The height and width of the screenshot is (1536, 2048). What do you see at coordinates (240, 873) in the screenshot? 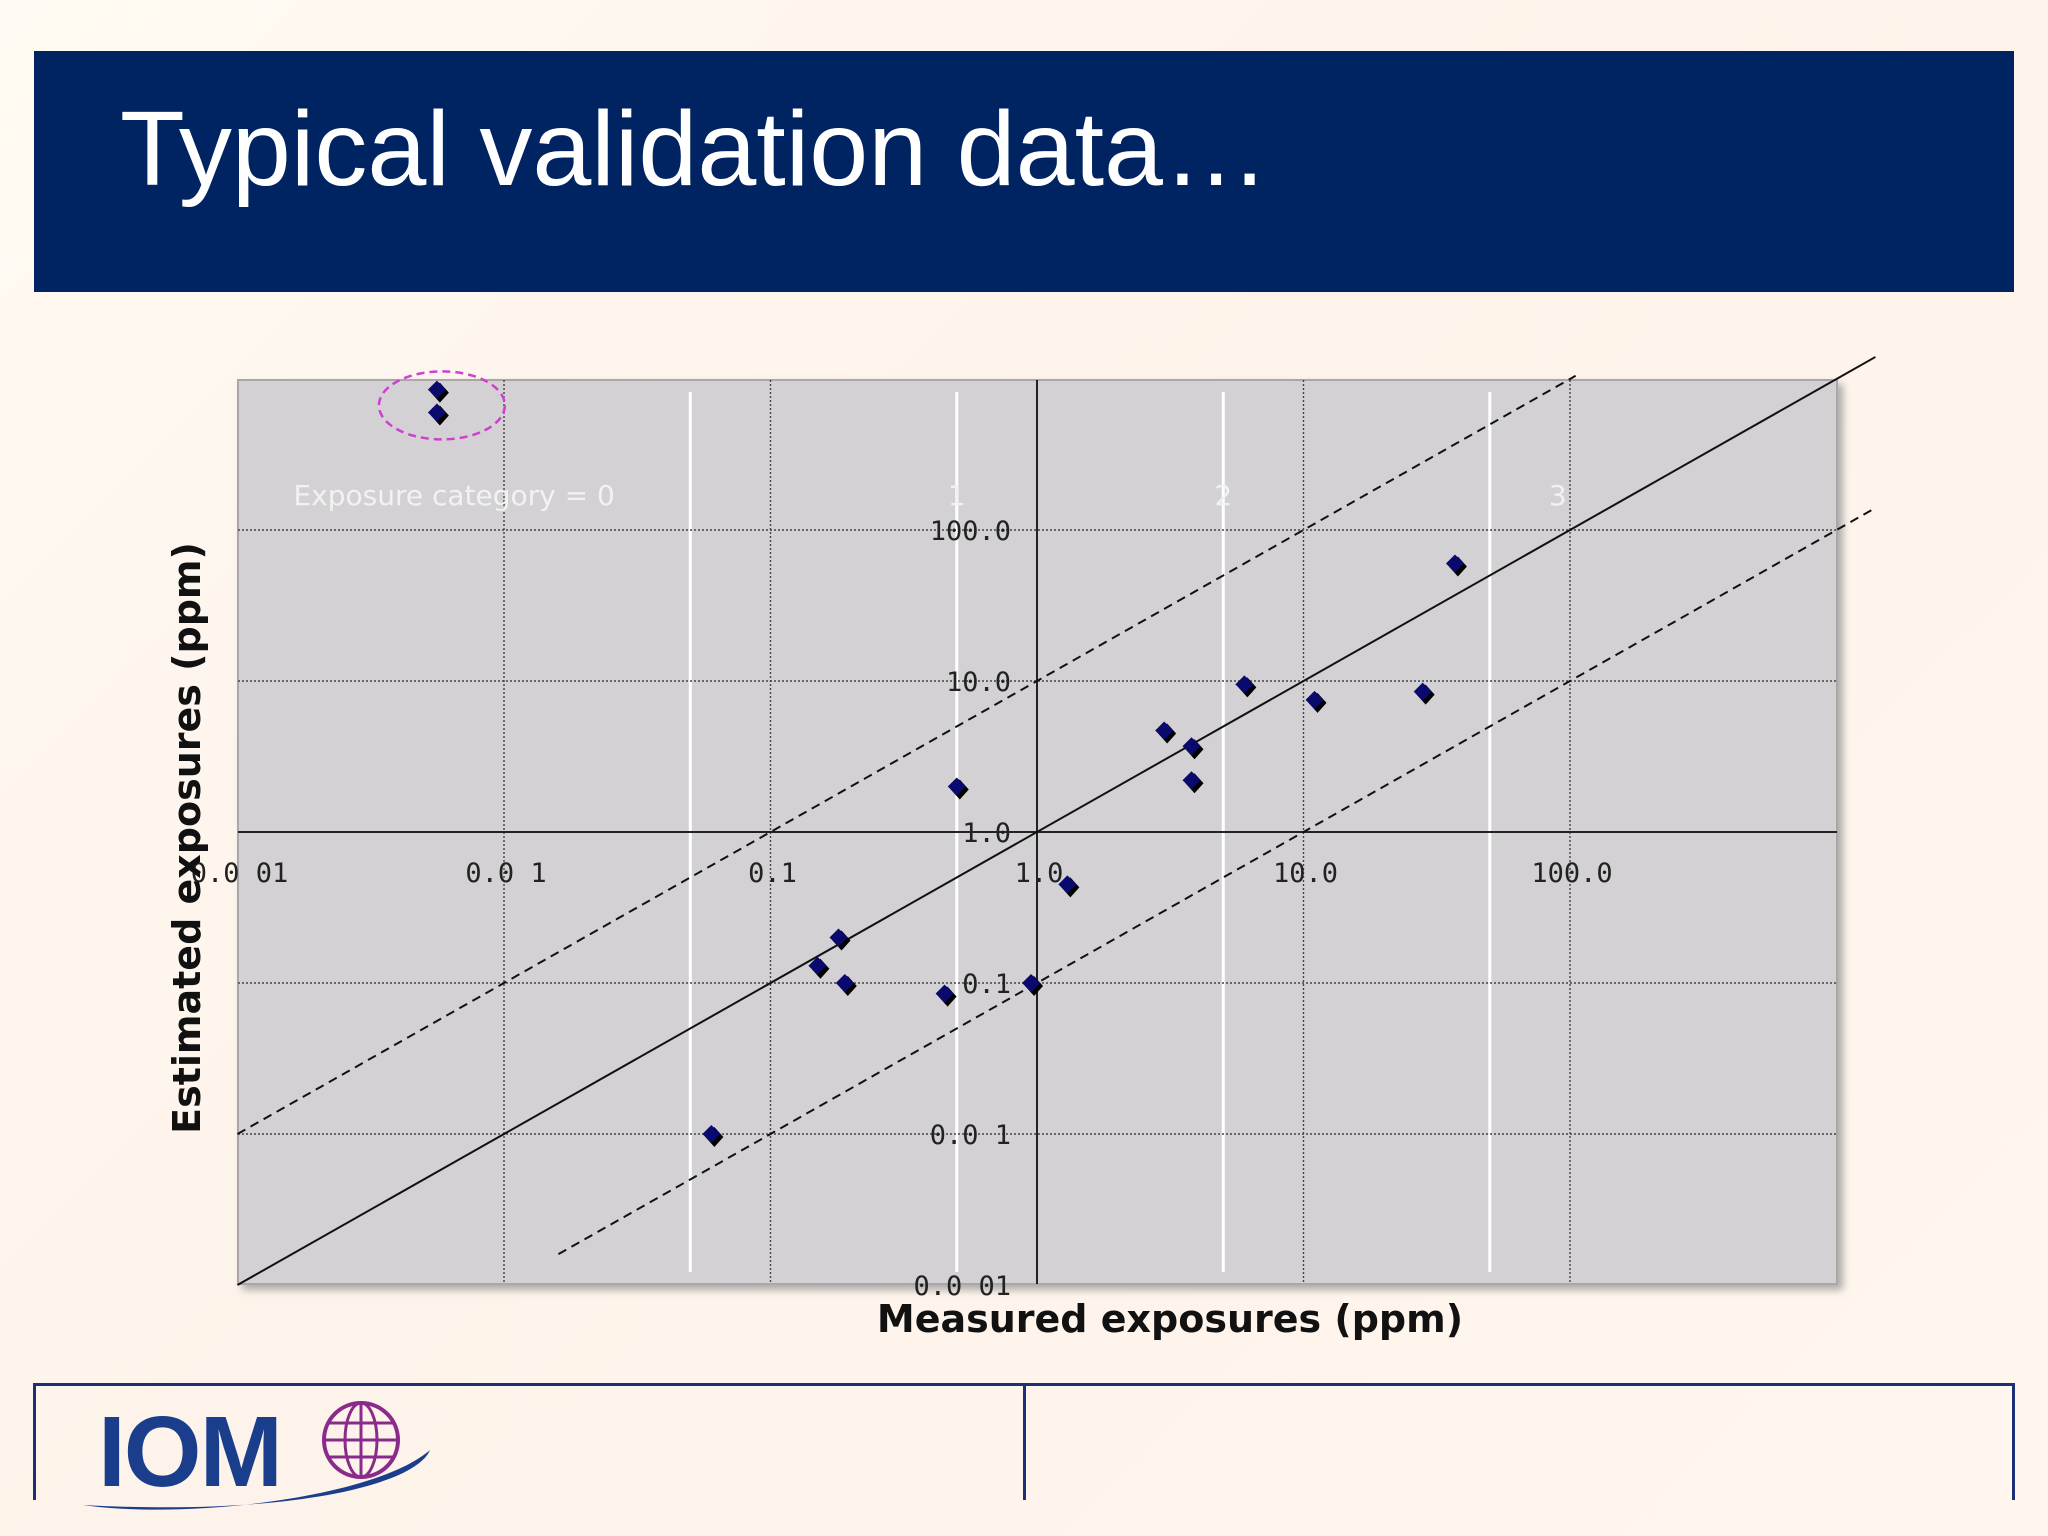
I see `x-tick-label: 0.0 01` at bounding box center [240, 873].